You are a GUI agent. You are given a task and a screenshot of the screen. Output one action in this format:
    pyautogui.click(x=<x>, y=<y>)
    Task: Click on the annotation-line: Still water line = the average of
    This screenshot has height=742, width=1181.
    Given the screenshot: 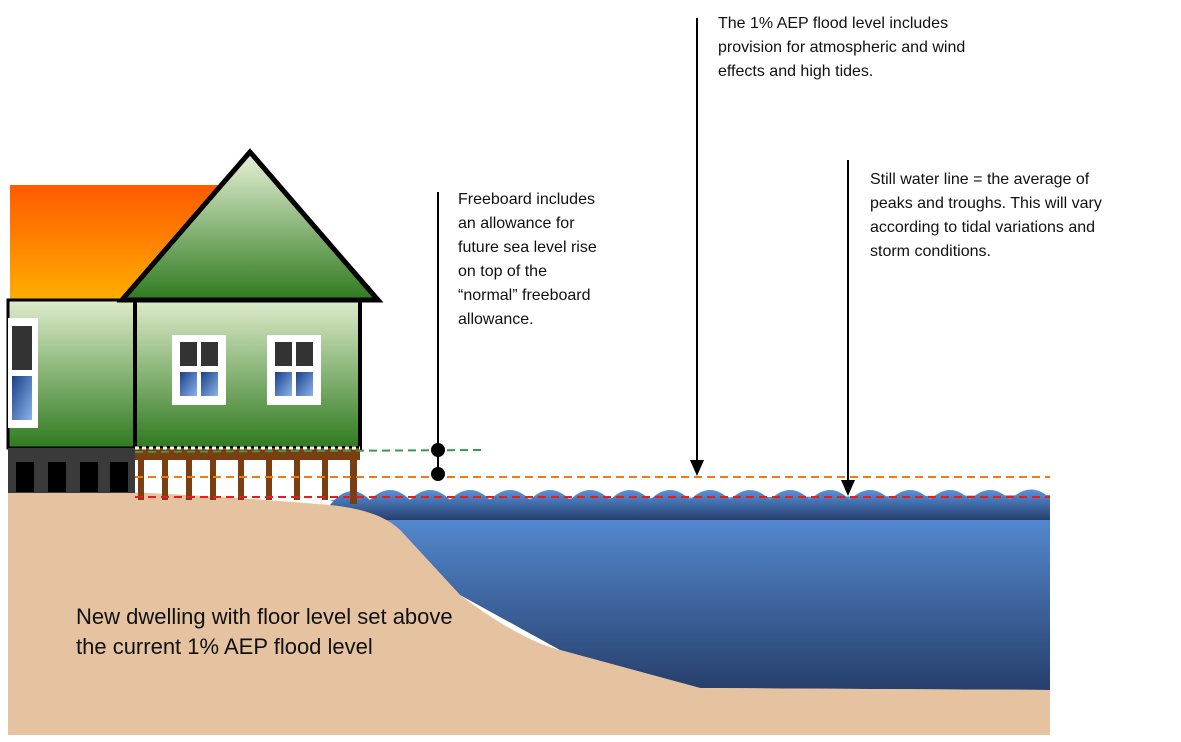 What is the action you would take?
    pyautogui.click(x=980, y=179)
    